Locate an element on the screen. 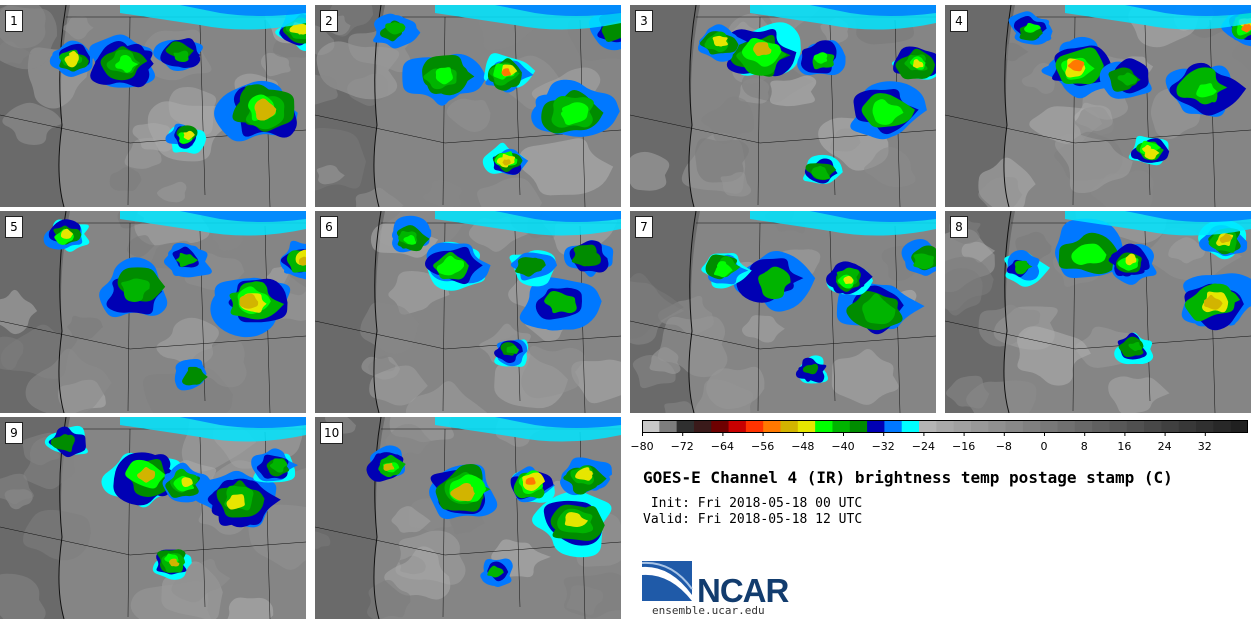 This screenshot has height=619, width=1260. colorbar-tick-label: −8 is located at coordinates (1003, 446).